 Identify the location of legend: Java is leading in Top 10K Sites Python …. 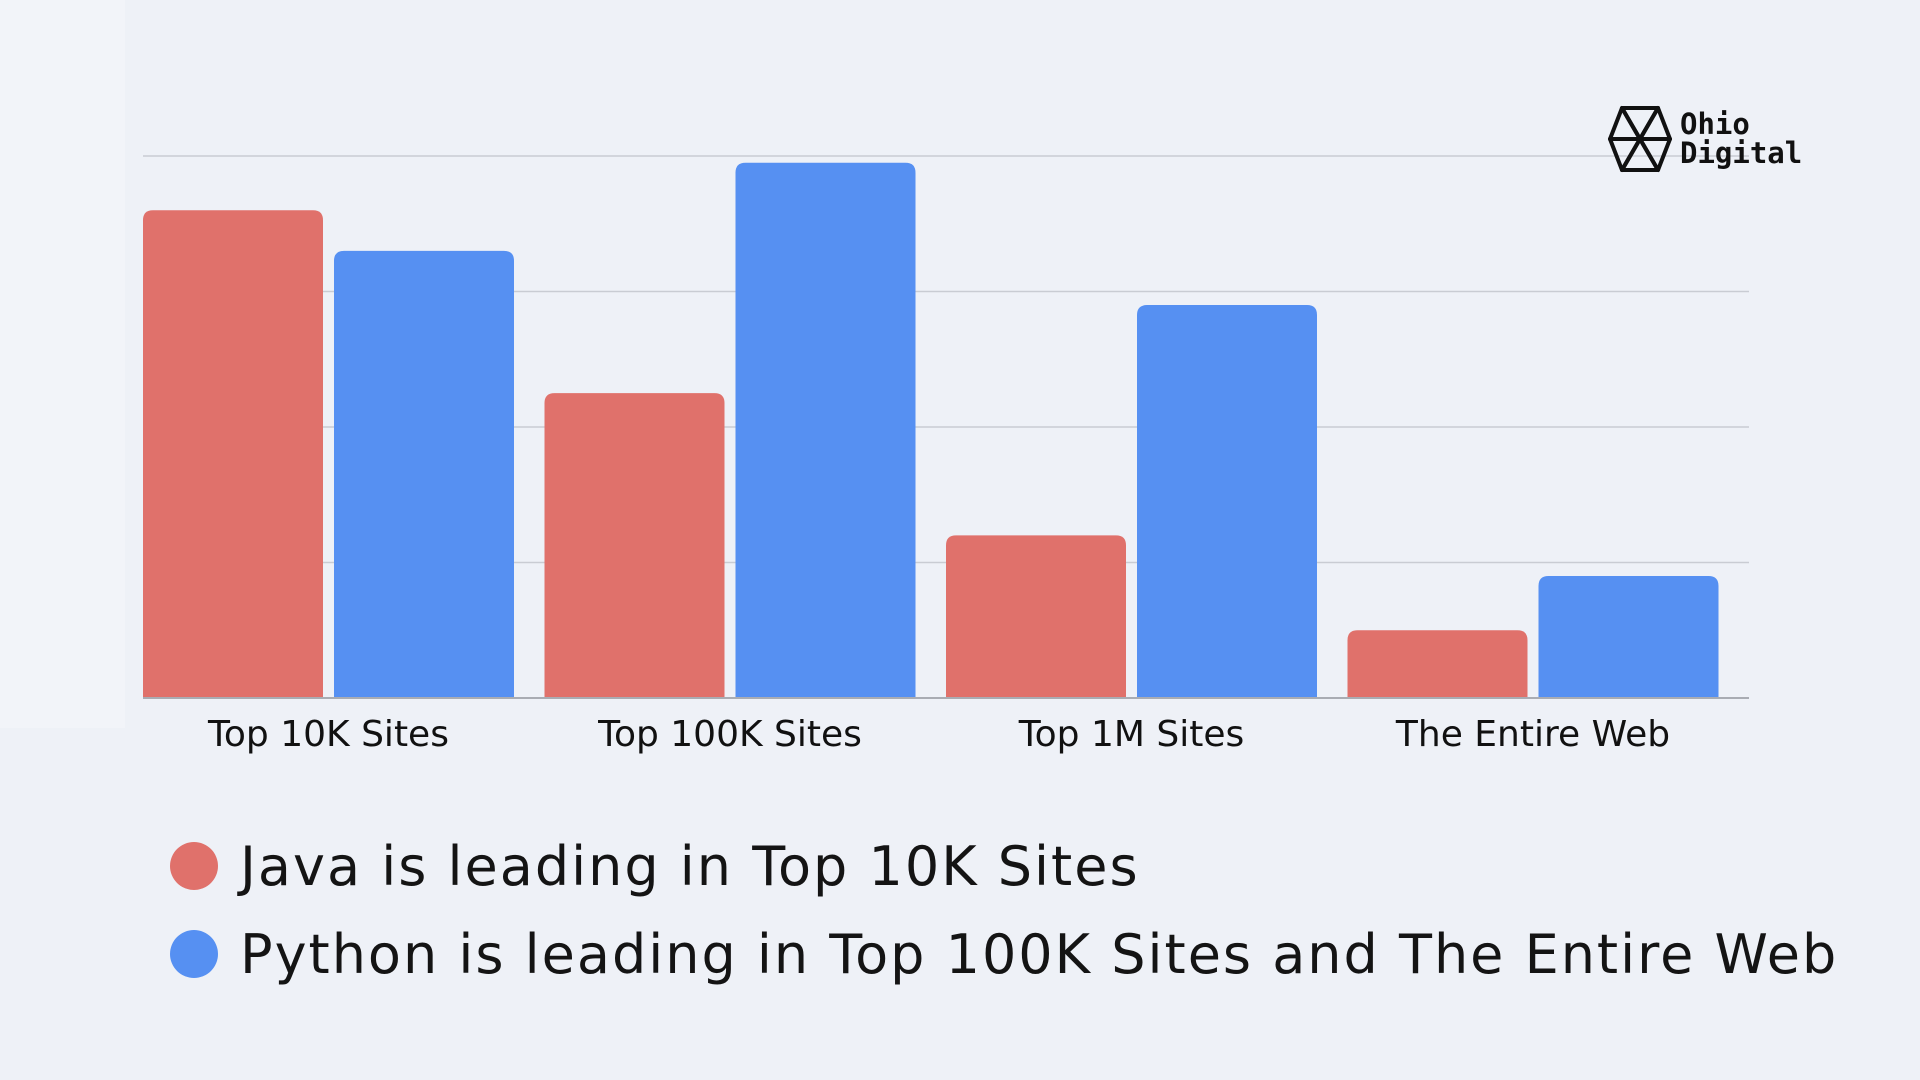
(1004, 910).